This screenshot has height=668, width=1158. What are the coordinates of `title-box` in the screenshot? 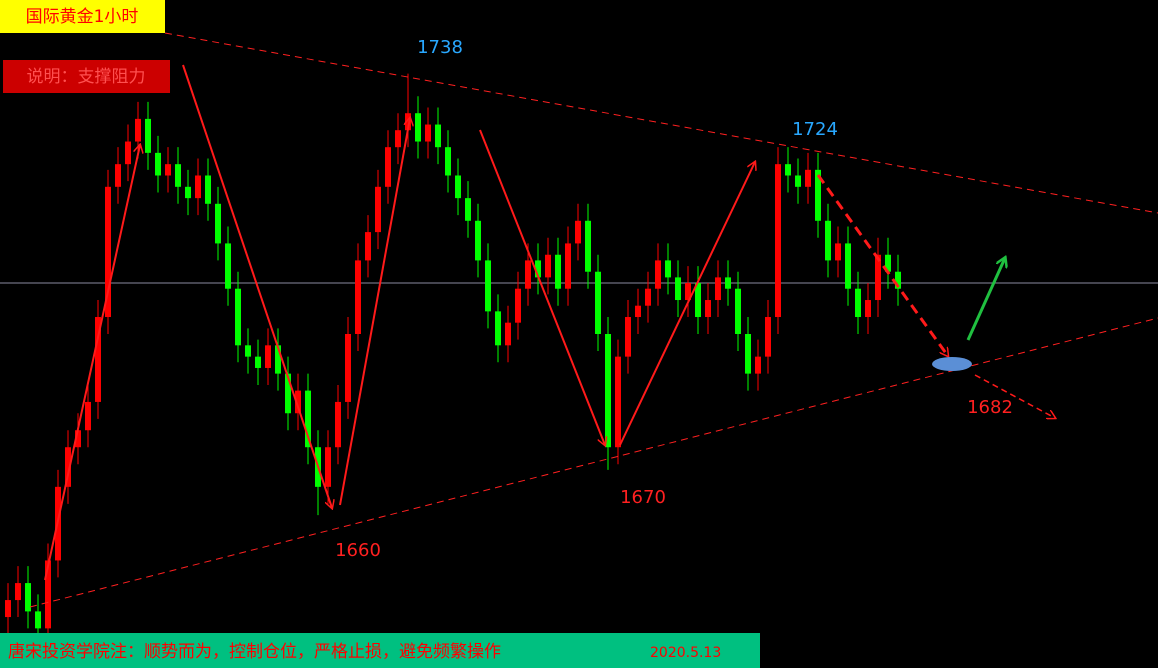 It's located at (82, 16).